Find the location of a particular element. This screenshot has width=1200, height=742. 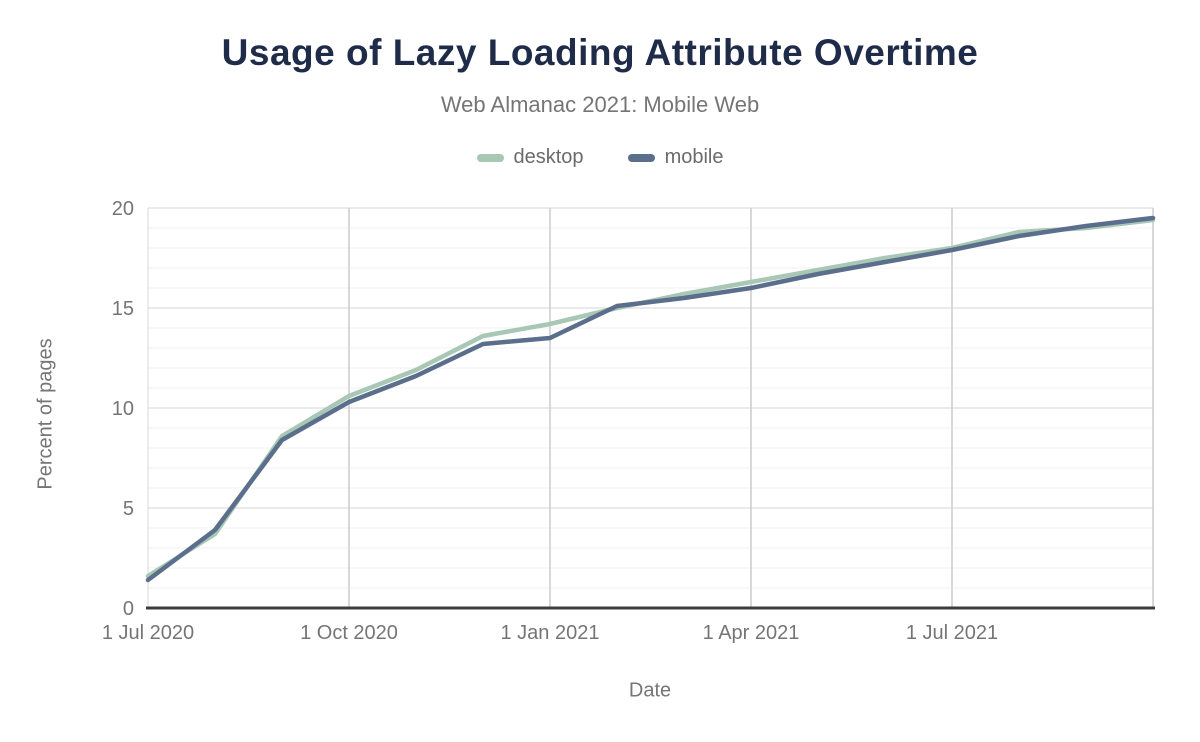

y-axis-title: Percent of pages is located at coordinates (45, 414).